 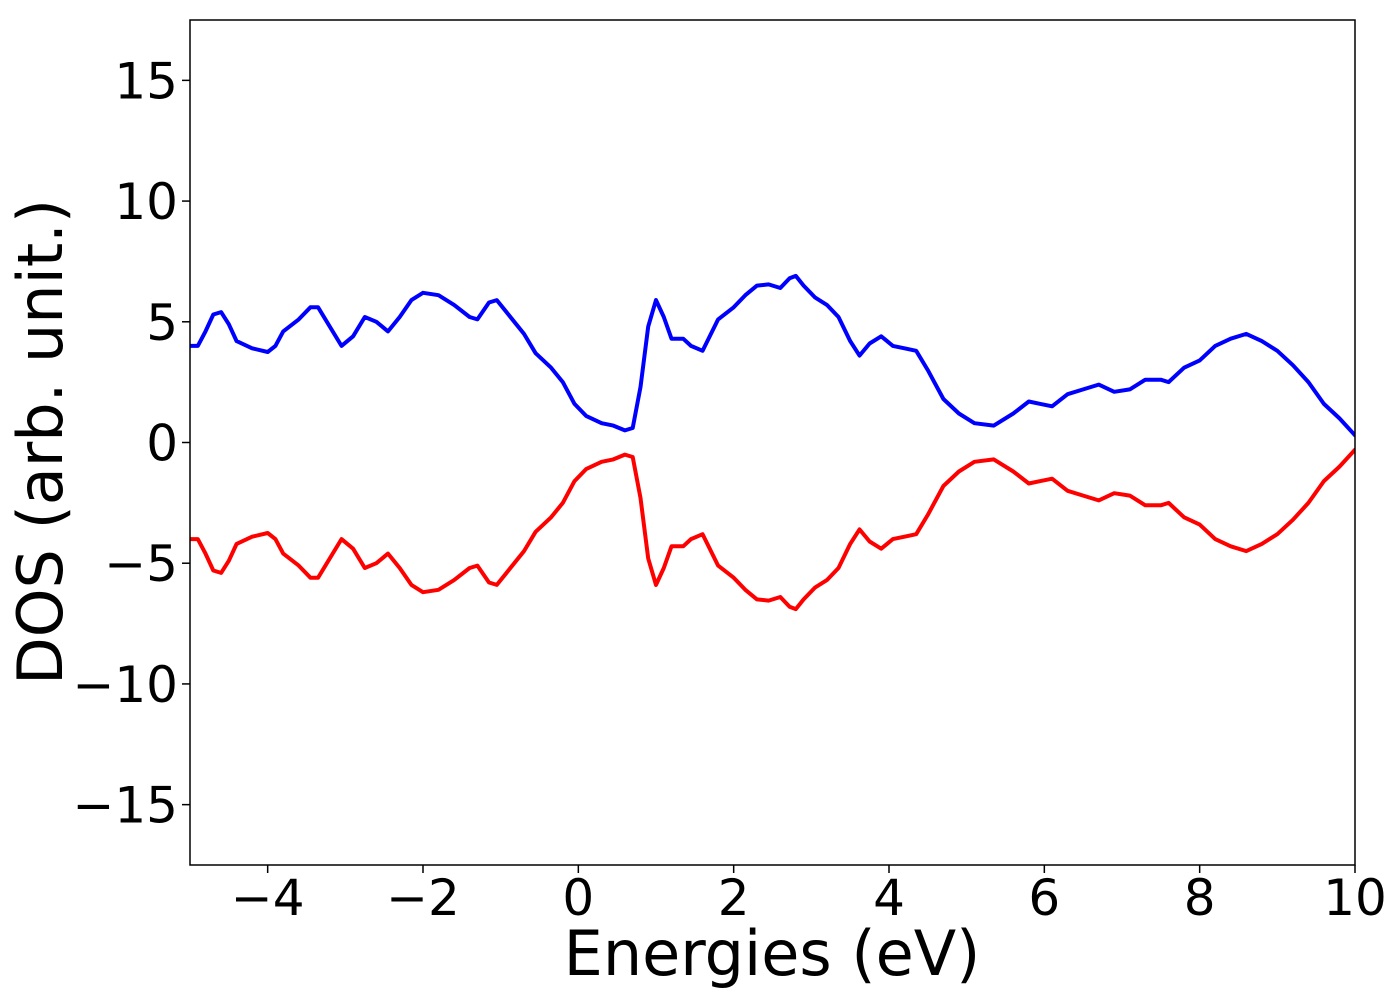 What do you see at coordinates (141, 564) in the screenshot?
I see `y-tick-label: −5` at bounding box center [141, 564].